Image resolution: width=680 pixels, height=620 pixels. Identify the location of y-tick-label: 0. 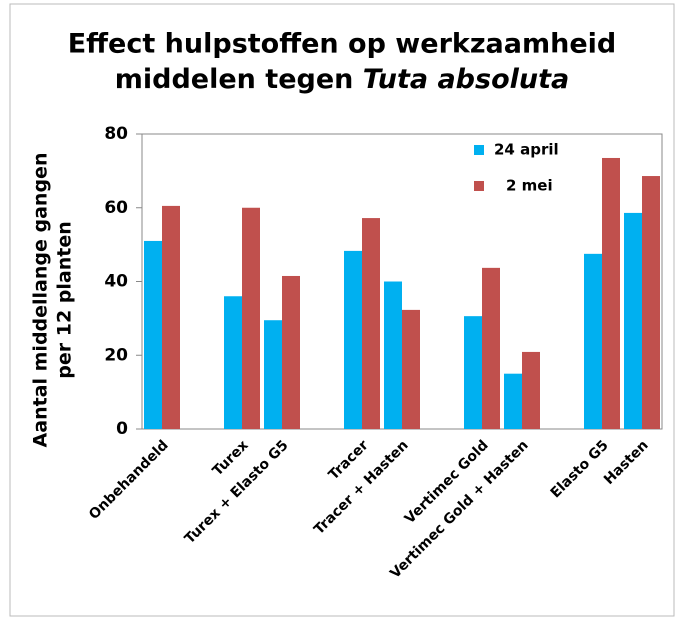
(122, 429).